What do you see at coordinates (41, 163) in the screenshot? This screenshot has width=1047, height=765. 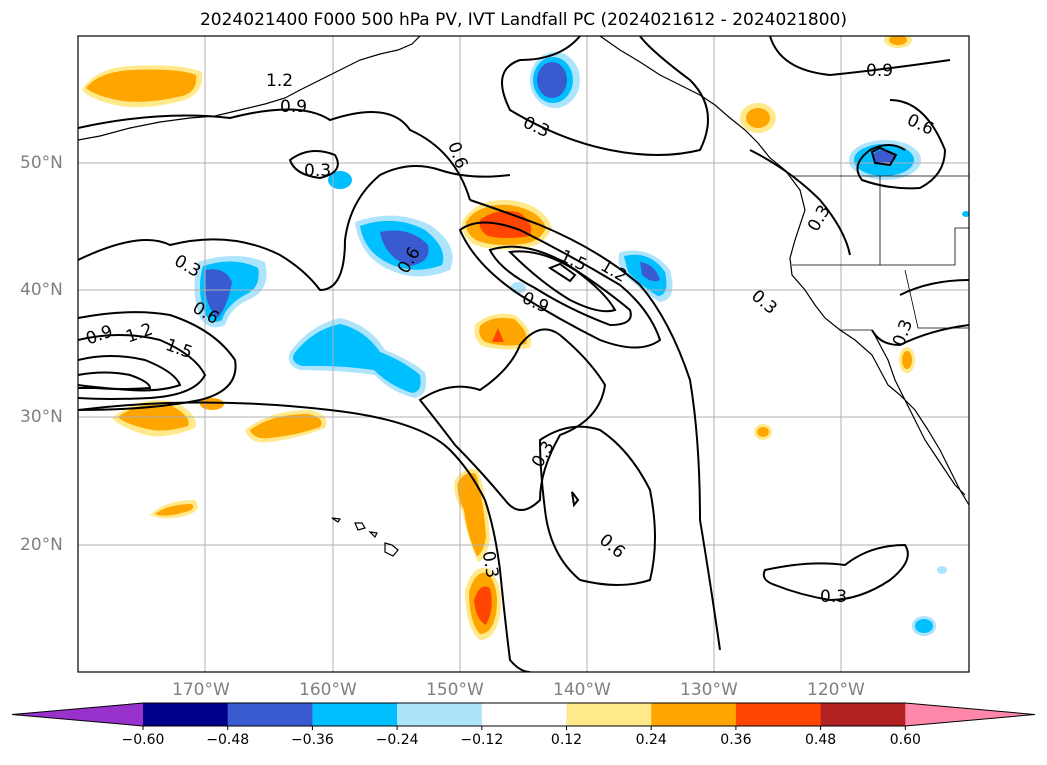 I see `lat-label-50n: 50°N` at bounding box center [41, 163].